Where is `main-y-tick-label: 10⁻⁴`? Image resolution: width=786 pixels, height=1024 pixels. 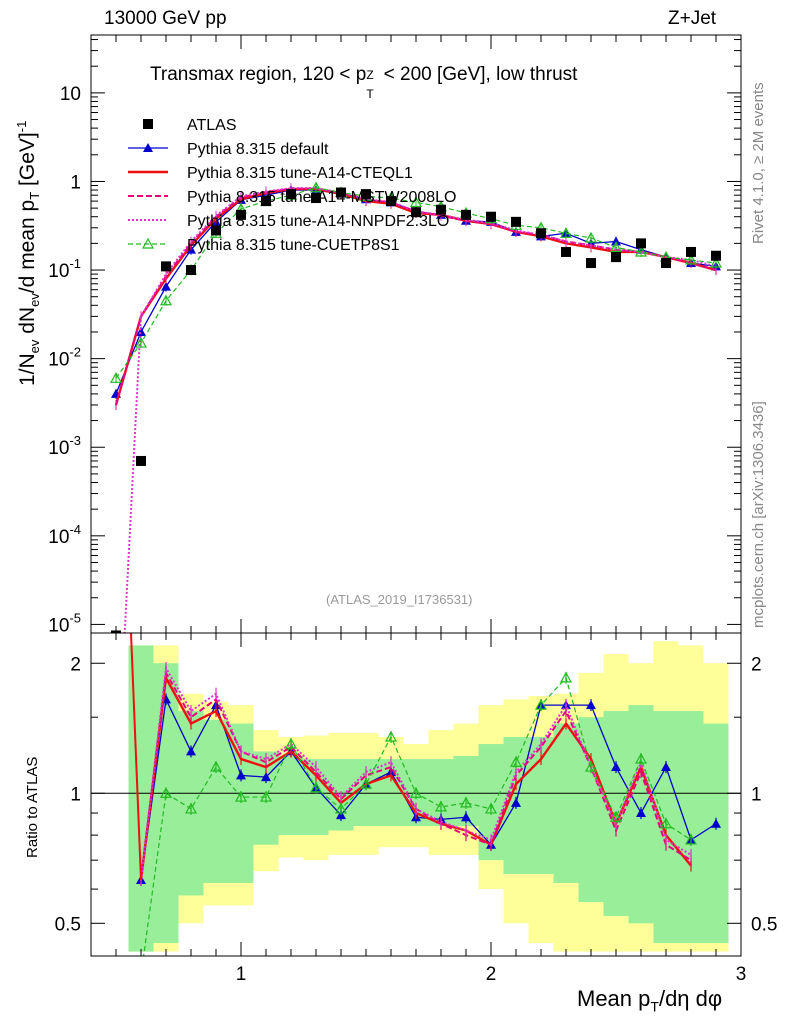 main-y-tick-label: 10⁻⁴ is located at coordinates (64, 535).